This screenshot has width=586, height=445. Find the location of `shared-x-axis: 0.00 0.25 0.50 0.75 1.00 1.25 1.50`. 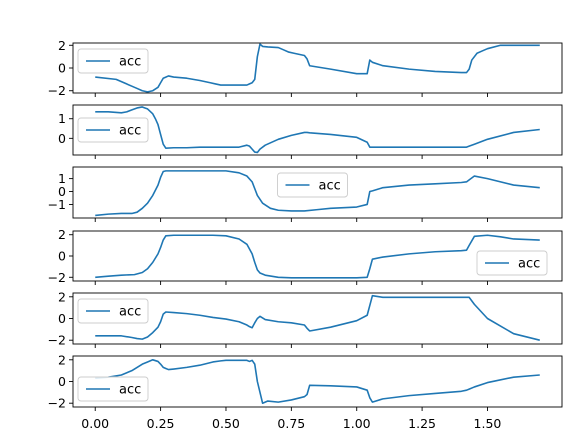

shared-x-axis: 0.00 0.25 0.50 0.75 1.00 1.25 1.50 is located at coordinates (291, 423).